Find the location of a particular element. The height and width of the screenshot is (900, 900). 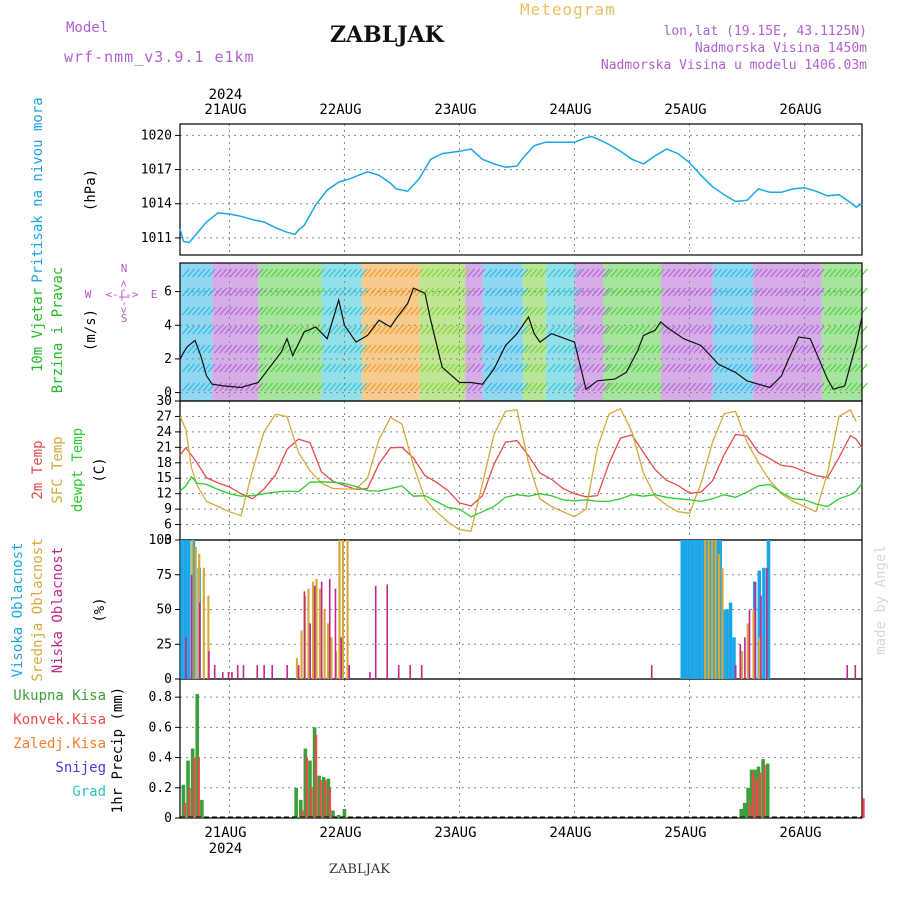

pressure-unit-label: (hPa) is located at coordinates (91, 190).